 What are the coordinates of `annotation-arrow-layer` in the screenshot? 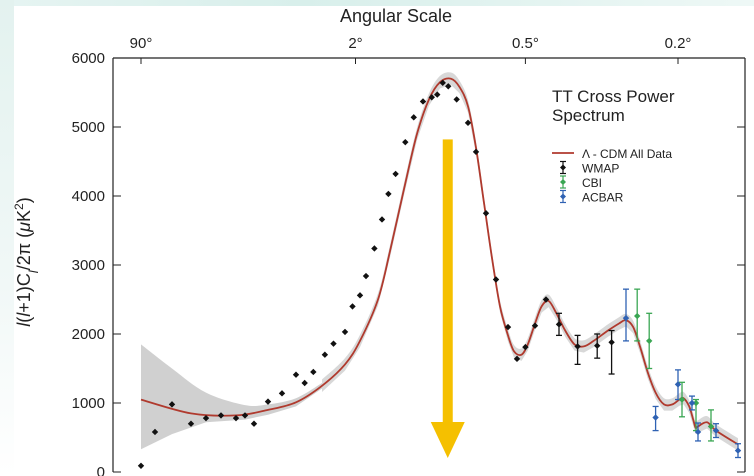 It's located at (447, 298).